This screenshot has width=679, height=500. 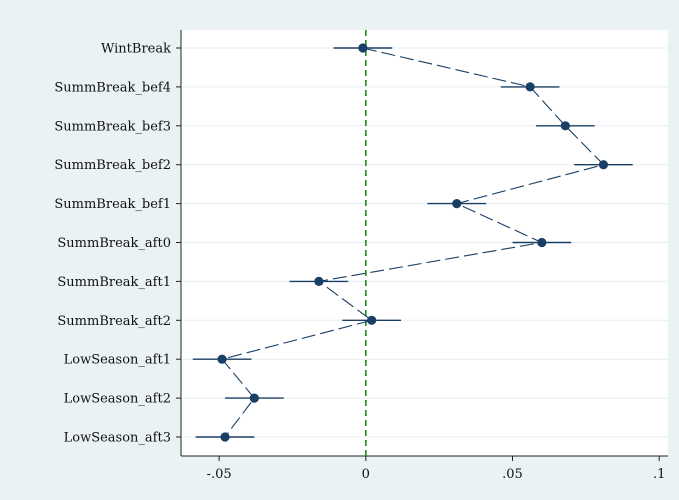 What do you see at coordinates (436, 474) in the screenshot?
I see `x-tick-labels: -.05 0 .05 .1` at bounding box center [436, 474].